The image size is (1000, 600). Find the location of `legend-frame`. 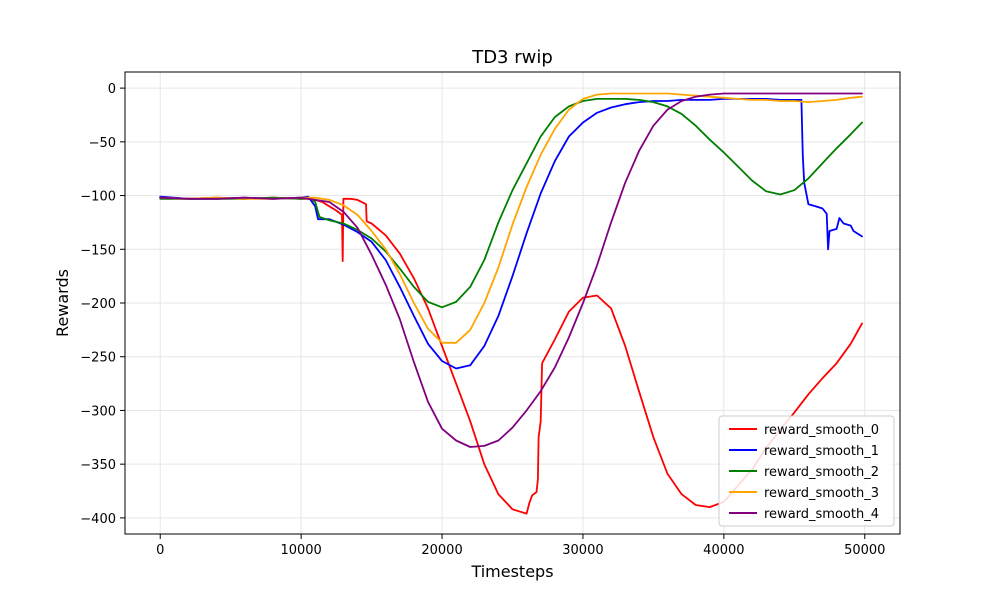

legend-frame is located at coordinates (806, 471).